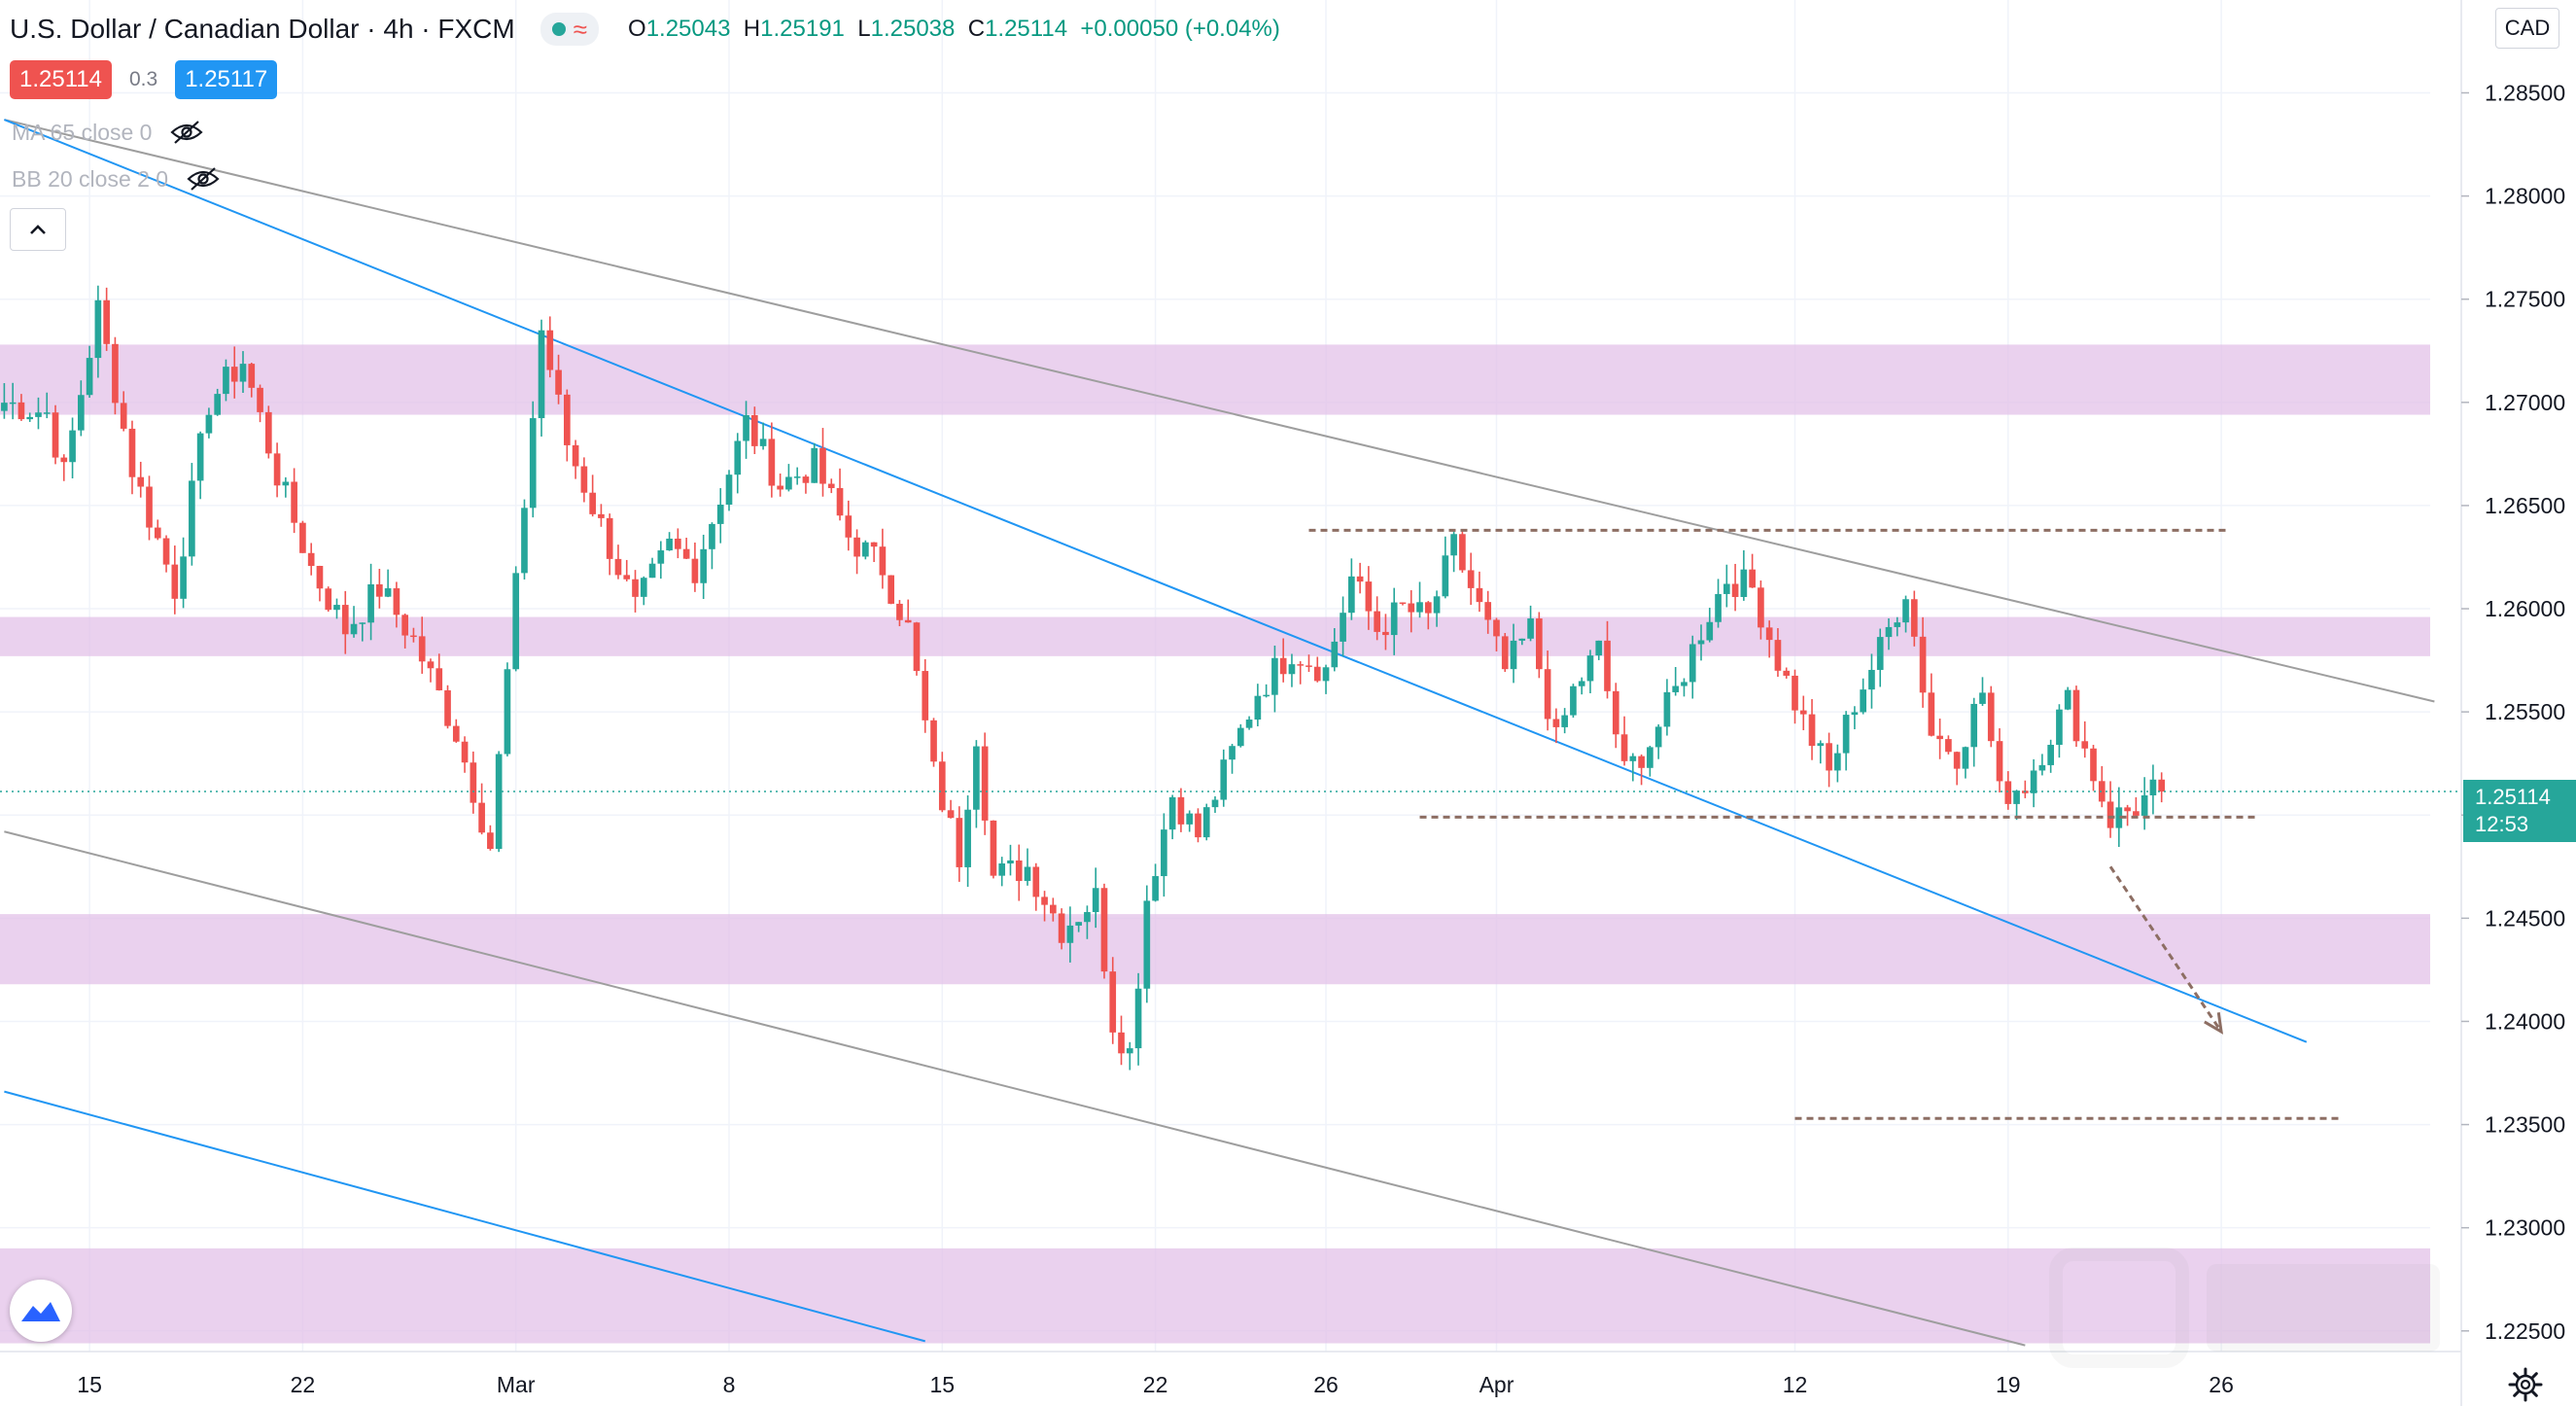 The height and width of the screenshot is (1406, 2576). I want to click on y-tick-label: 1.23500, so click(2525, 1125).